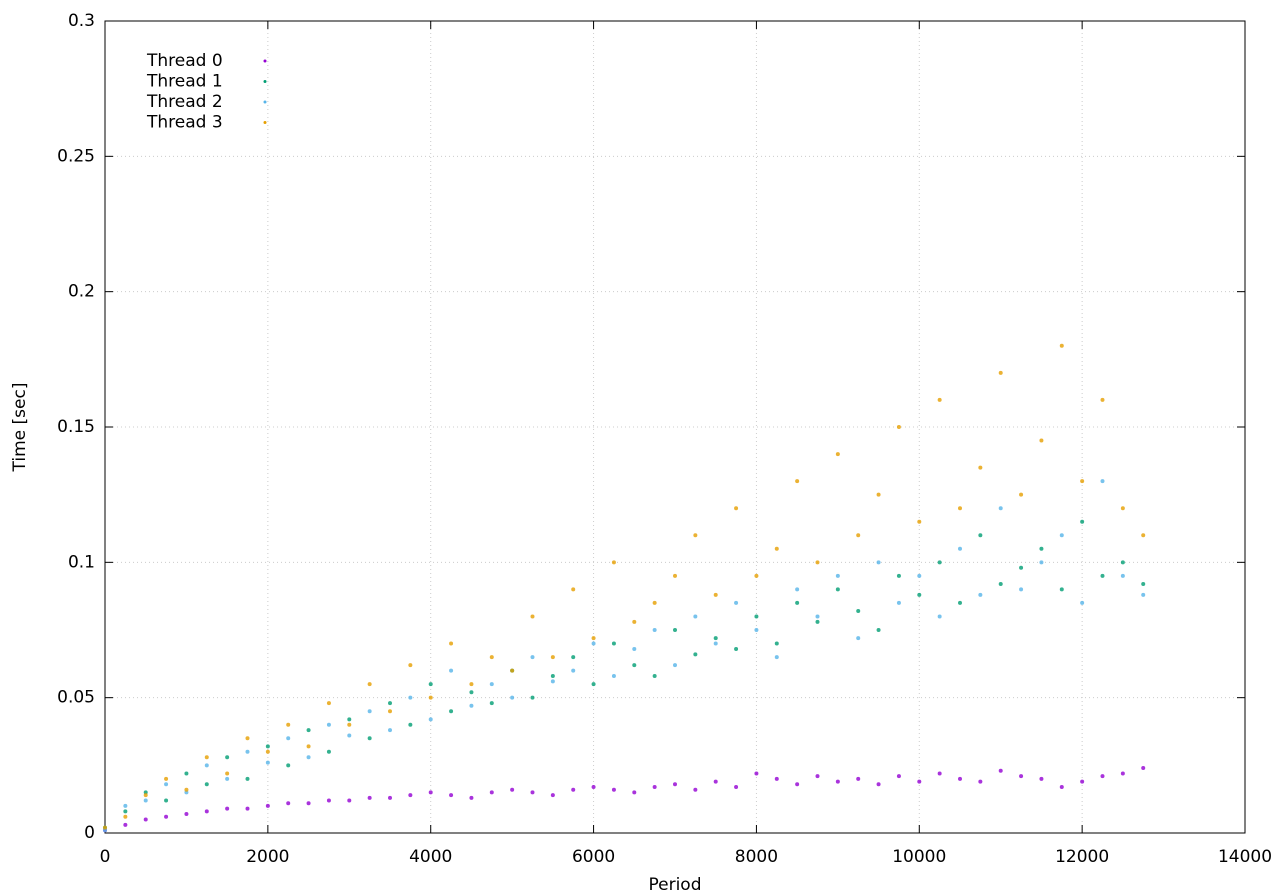  Describe the element at coordinates (81, 21) in the screenshot. I see `y-tick-label: 0.3` at that location.